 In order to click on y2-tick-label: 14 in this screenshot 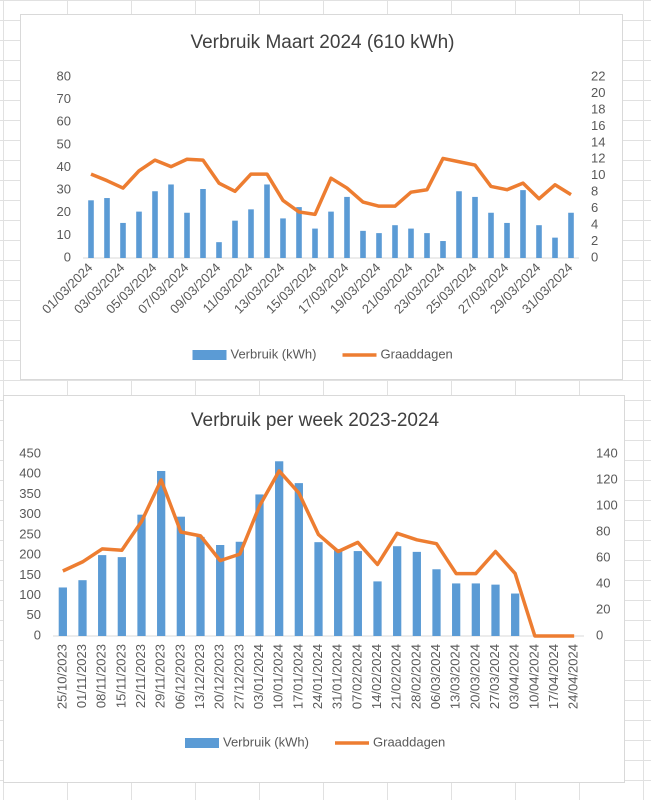, I will do `click(598, 141)`.